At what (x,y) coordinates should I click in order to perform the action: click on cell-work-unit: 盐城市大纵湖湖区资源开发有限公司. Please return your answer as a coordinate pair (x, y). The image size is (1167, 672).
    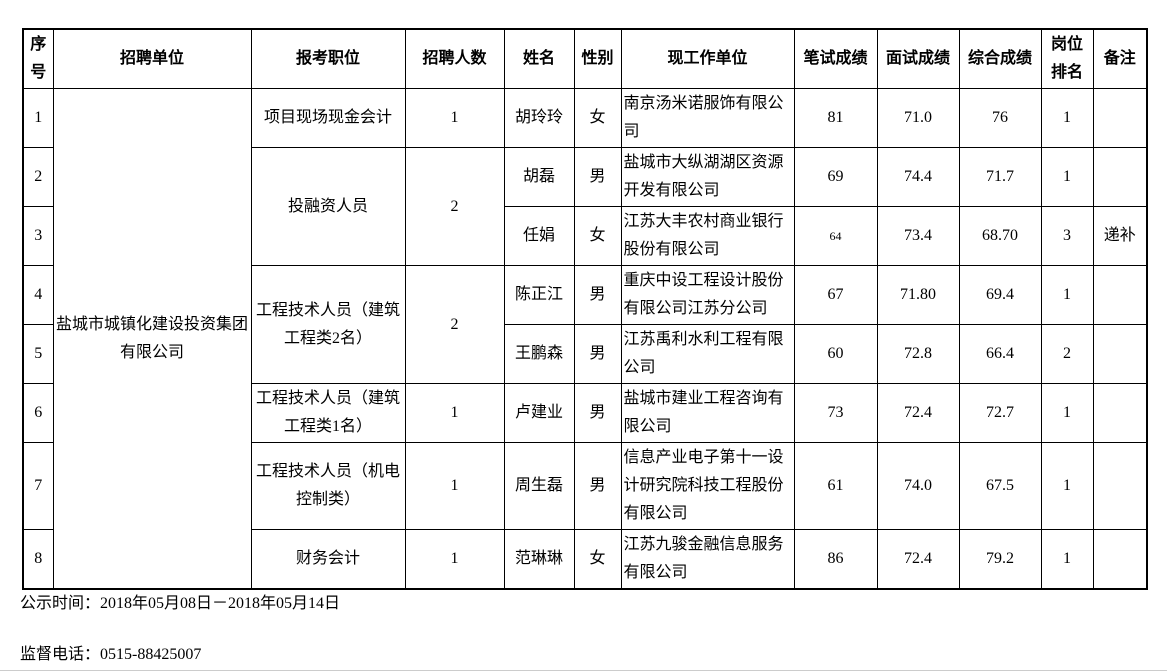
    Looking at the image, I should click on (707, 177).